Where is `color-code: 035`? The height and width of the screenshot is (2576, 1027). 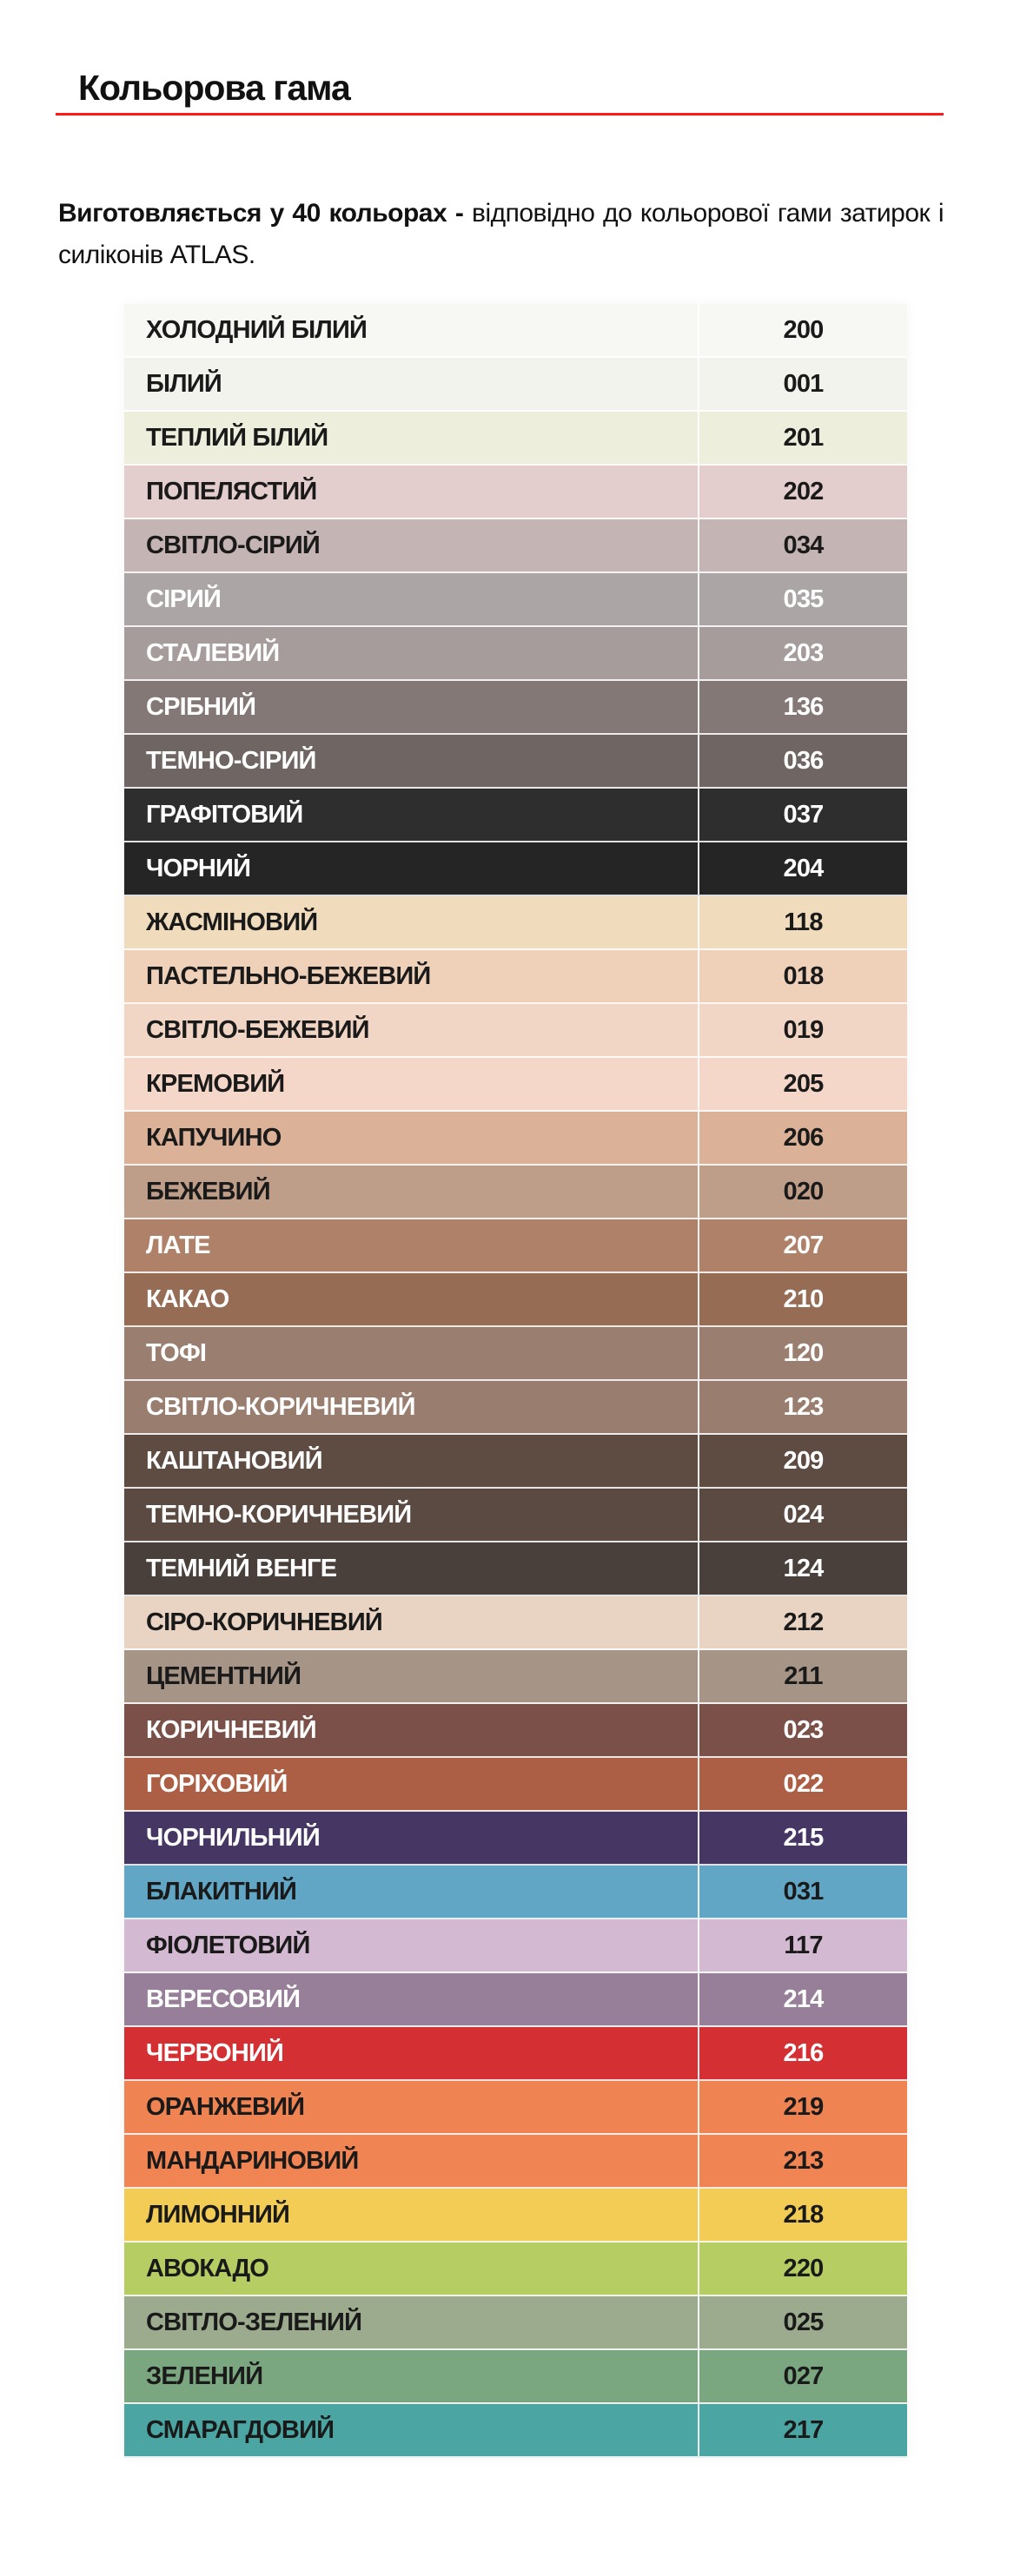
color-code: 035 is located at coordinates (804, 599).